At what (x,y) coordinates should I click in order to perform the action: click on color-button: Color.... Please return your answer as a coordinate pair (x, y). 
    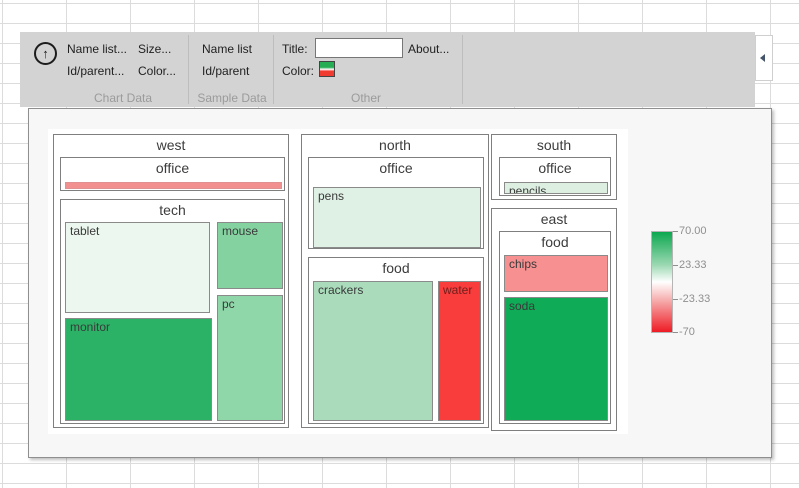
    Looking at the image, I should click on (157, 71).